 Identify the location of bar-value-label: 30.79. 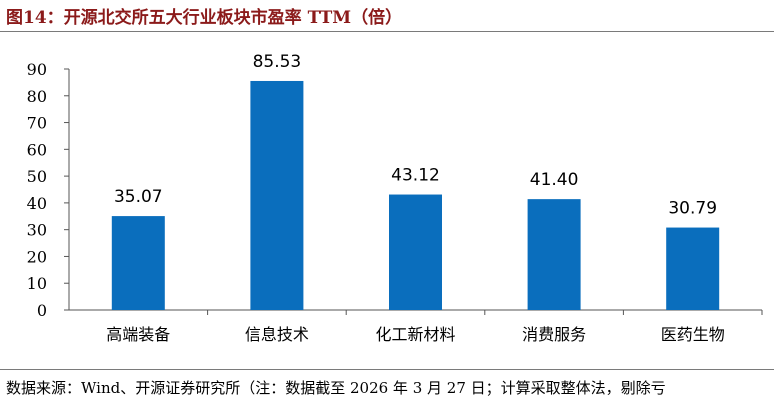
(692, 209).